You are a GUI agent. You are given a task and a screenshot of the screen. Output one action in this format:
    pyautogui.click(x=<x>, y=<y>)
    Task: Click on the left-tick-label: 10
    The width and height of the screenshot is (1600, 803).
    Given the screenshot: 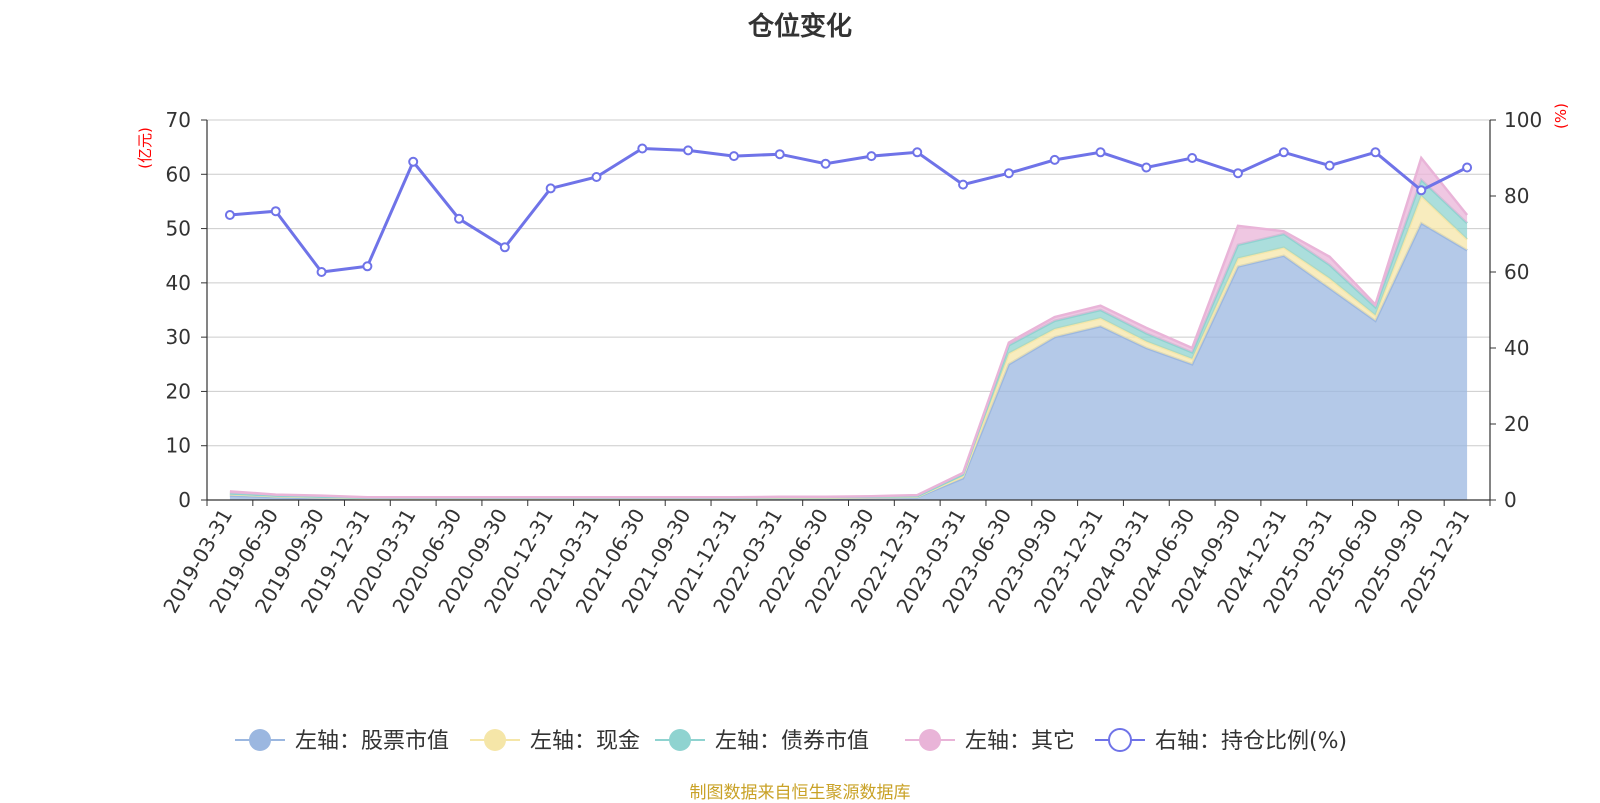 What is the action you would take?
    pyautogui.click(x=178, y=446)
    